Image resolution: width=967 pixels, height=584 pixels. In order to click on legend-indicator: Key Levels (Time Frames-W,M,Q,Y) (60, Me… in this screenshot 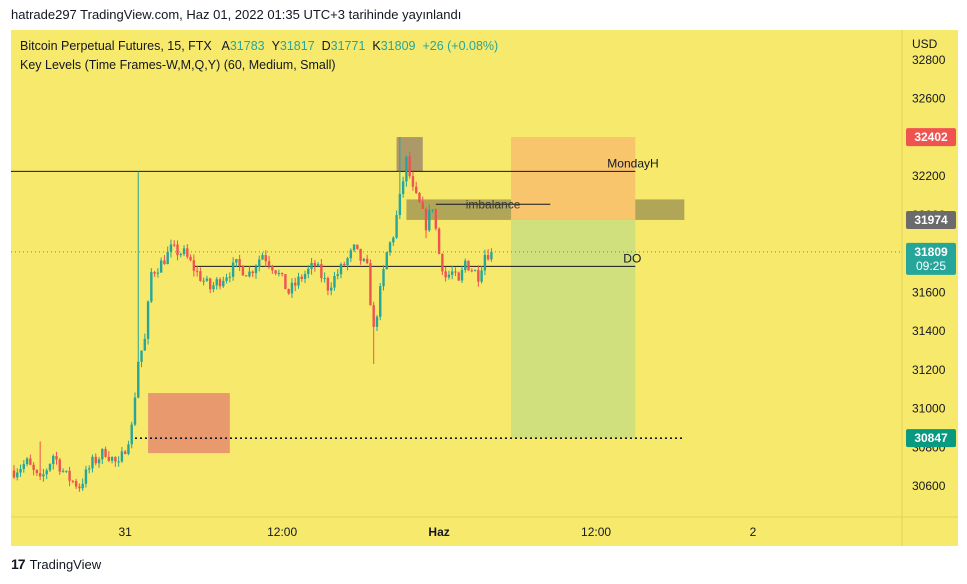, I will do `click(178, 65)`.